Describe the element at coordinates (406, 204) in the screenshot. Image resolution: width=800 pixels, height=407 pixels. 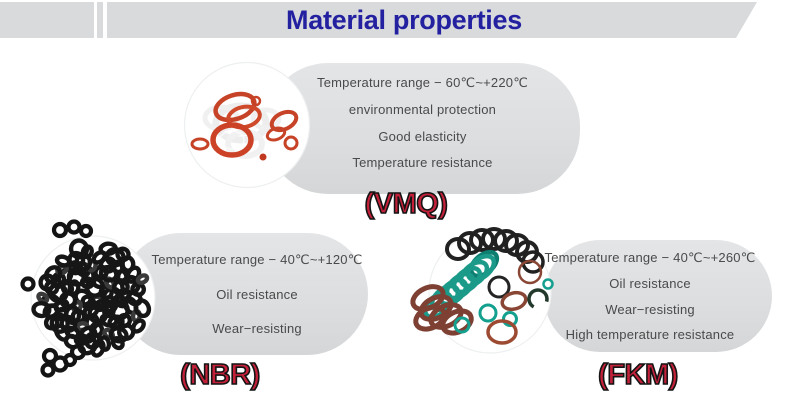
I see `vmq-material-label: (VMQ)` at that location.